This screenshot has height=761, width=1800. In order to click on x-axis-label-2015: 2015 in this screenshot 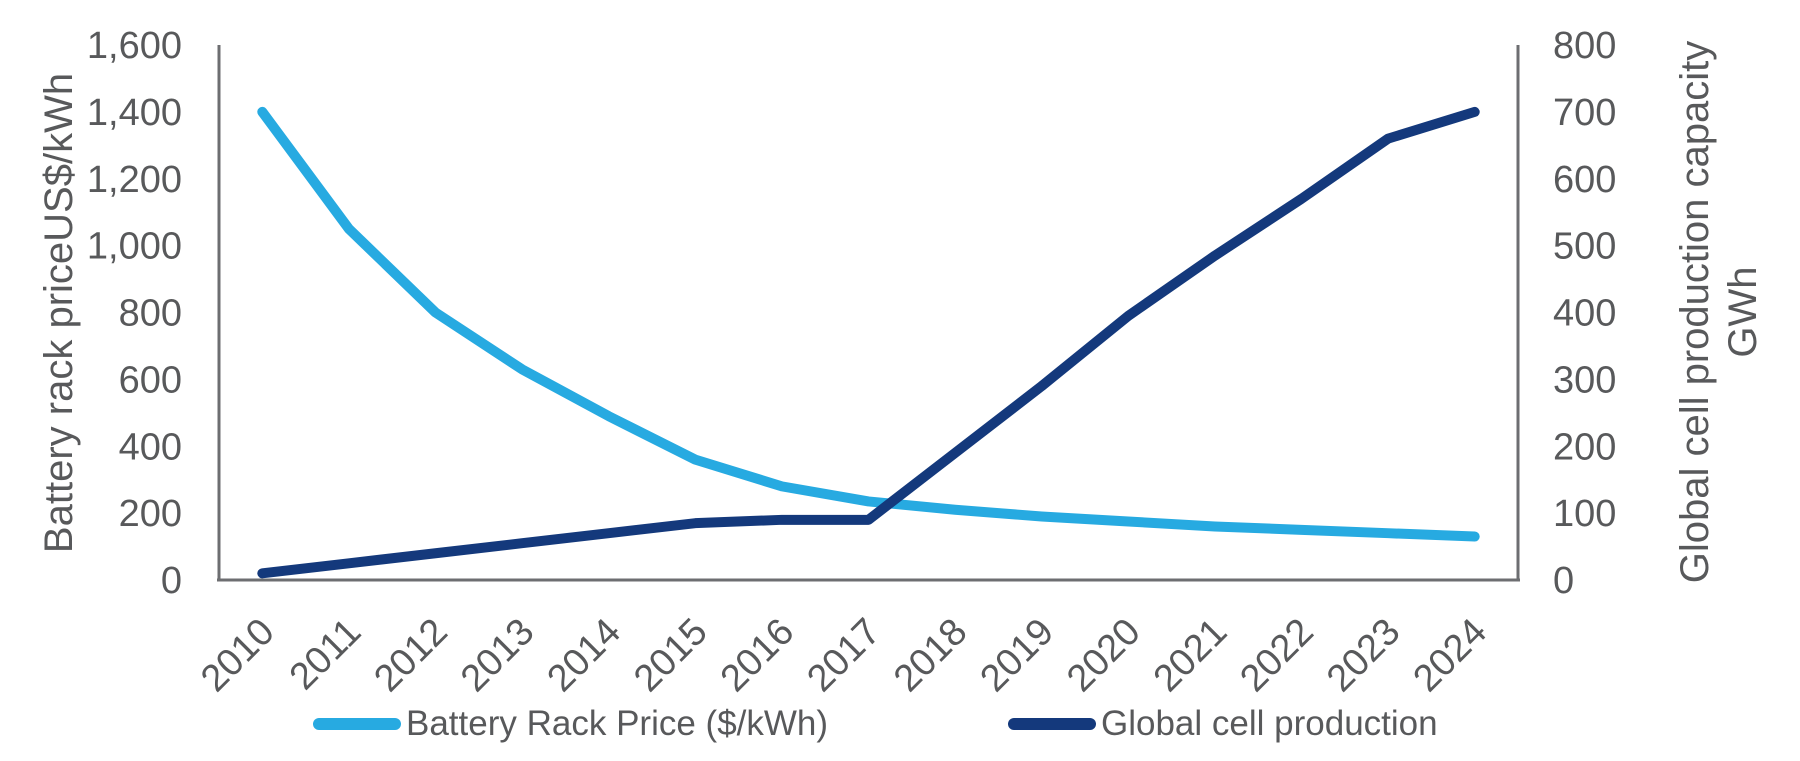, I will do `click(670, 655)`.